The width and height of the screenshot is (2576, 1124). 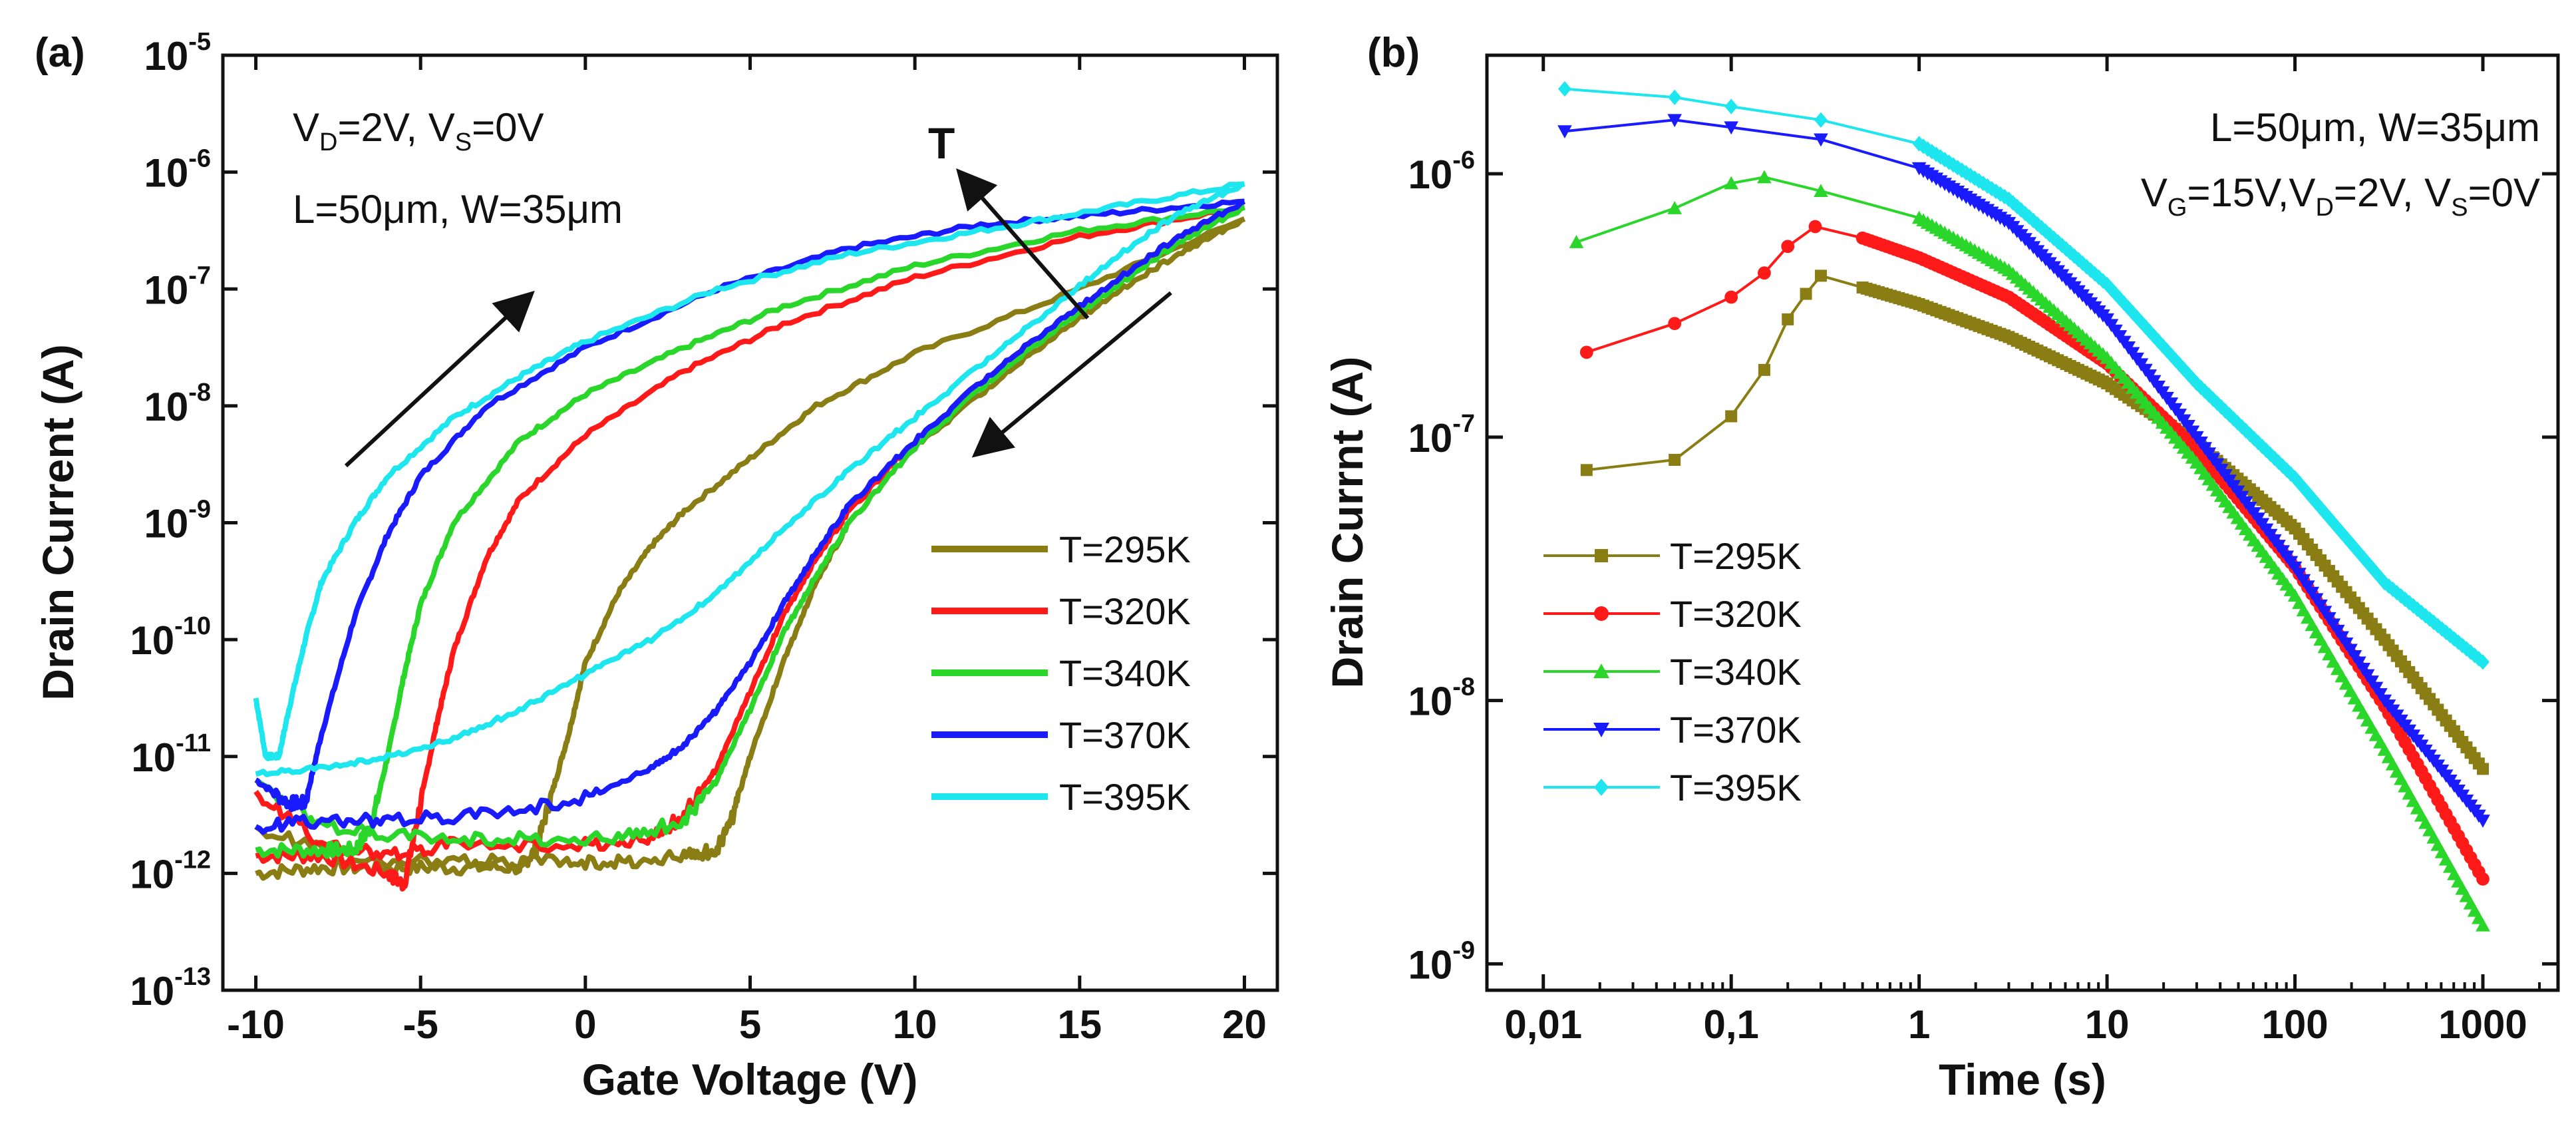 I want to click on panel-a-x-axis-title: Gate Voltage (V), so click(x=750, y=1079).